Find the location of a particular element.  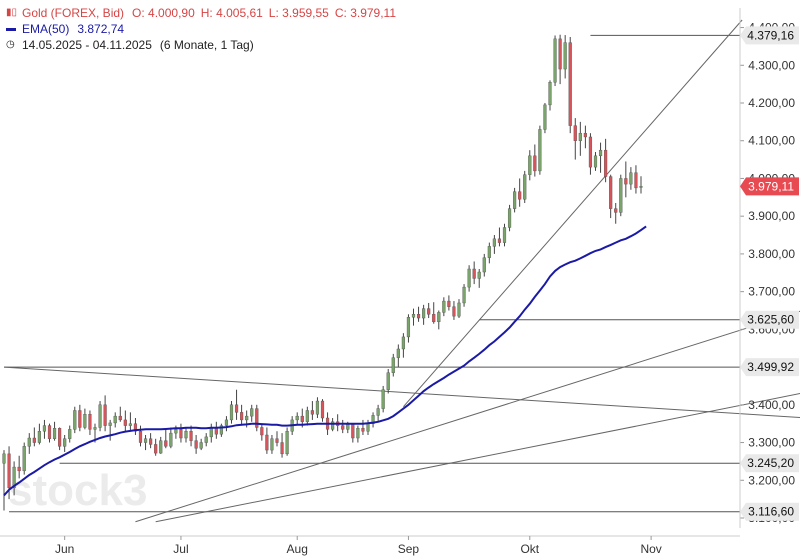

watermark: stock3 is located at coordinates (77, 490).